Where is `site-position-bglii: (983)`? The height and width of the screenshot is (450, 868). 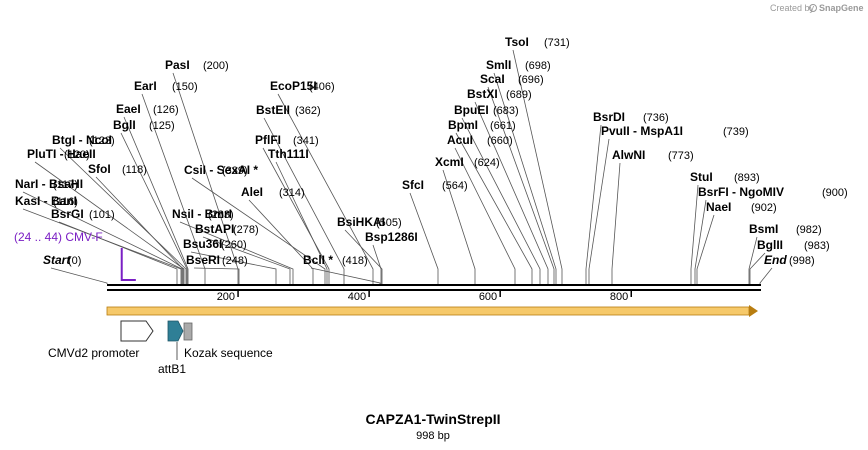
site-position-bglii: (983) is located at coordinates (817, 246).